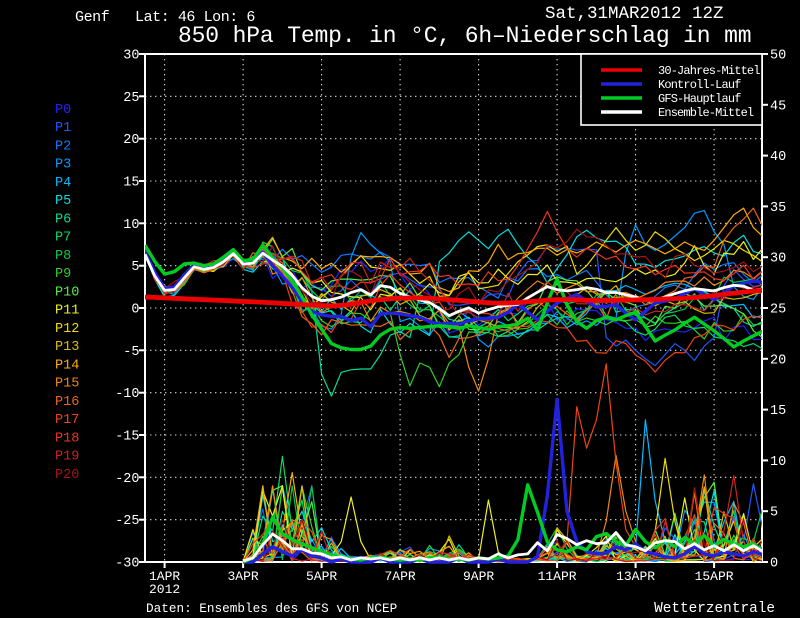 Image resolution: width=800 pixels, height=618 pixels. What do you see at coordinates (63, 110) in the screenshot?
I see `svg-text: P0` at bounding box center [63, 110].